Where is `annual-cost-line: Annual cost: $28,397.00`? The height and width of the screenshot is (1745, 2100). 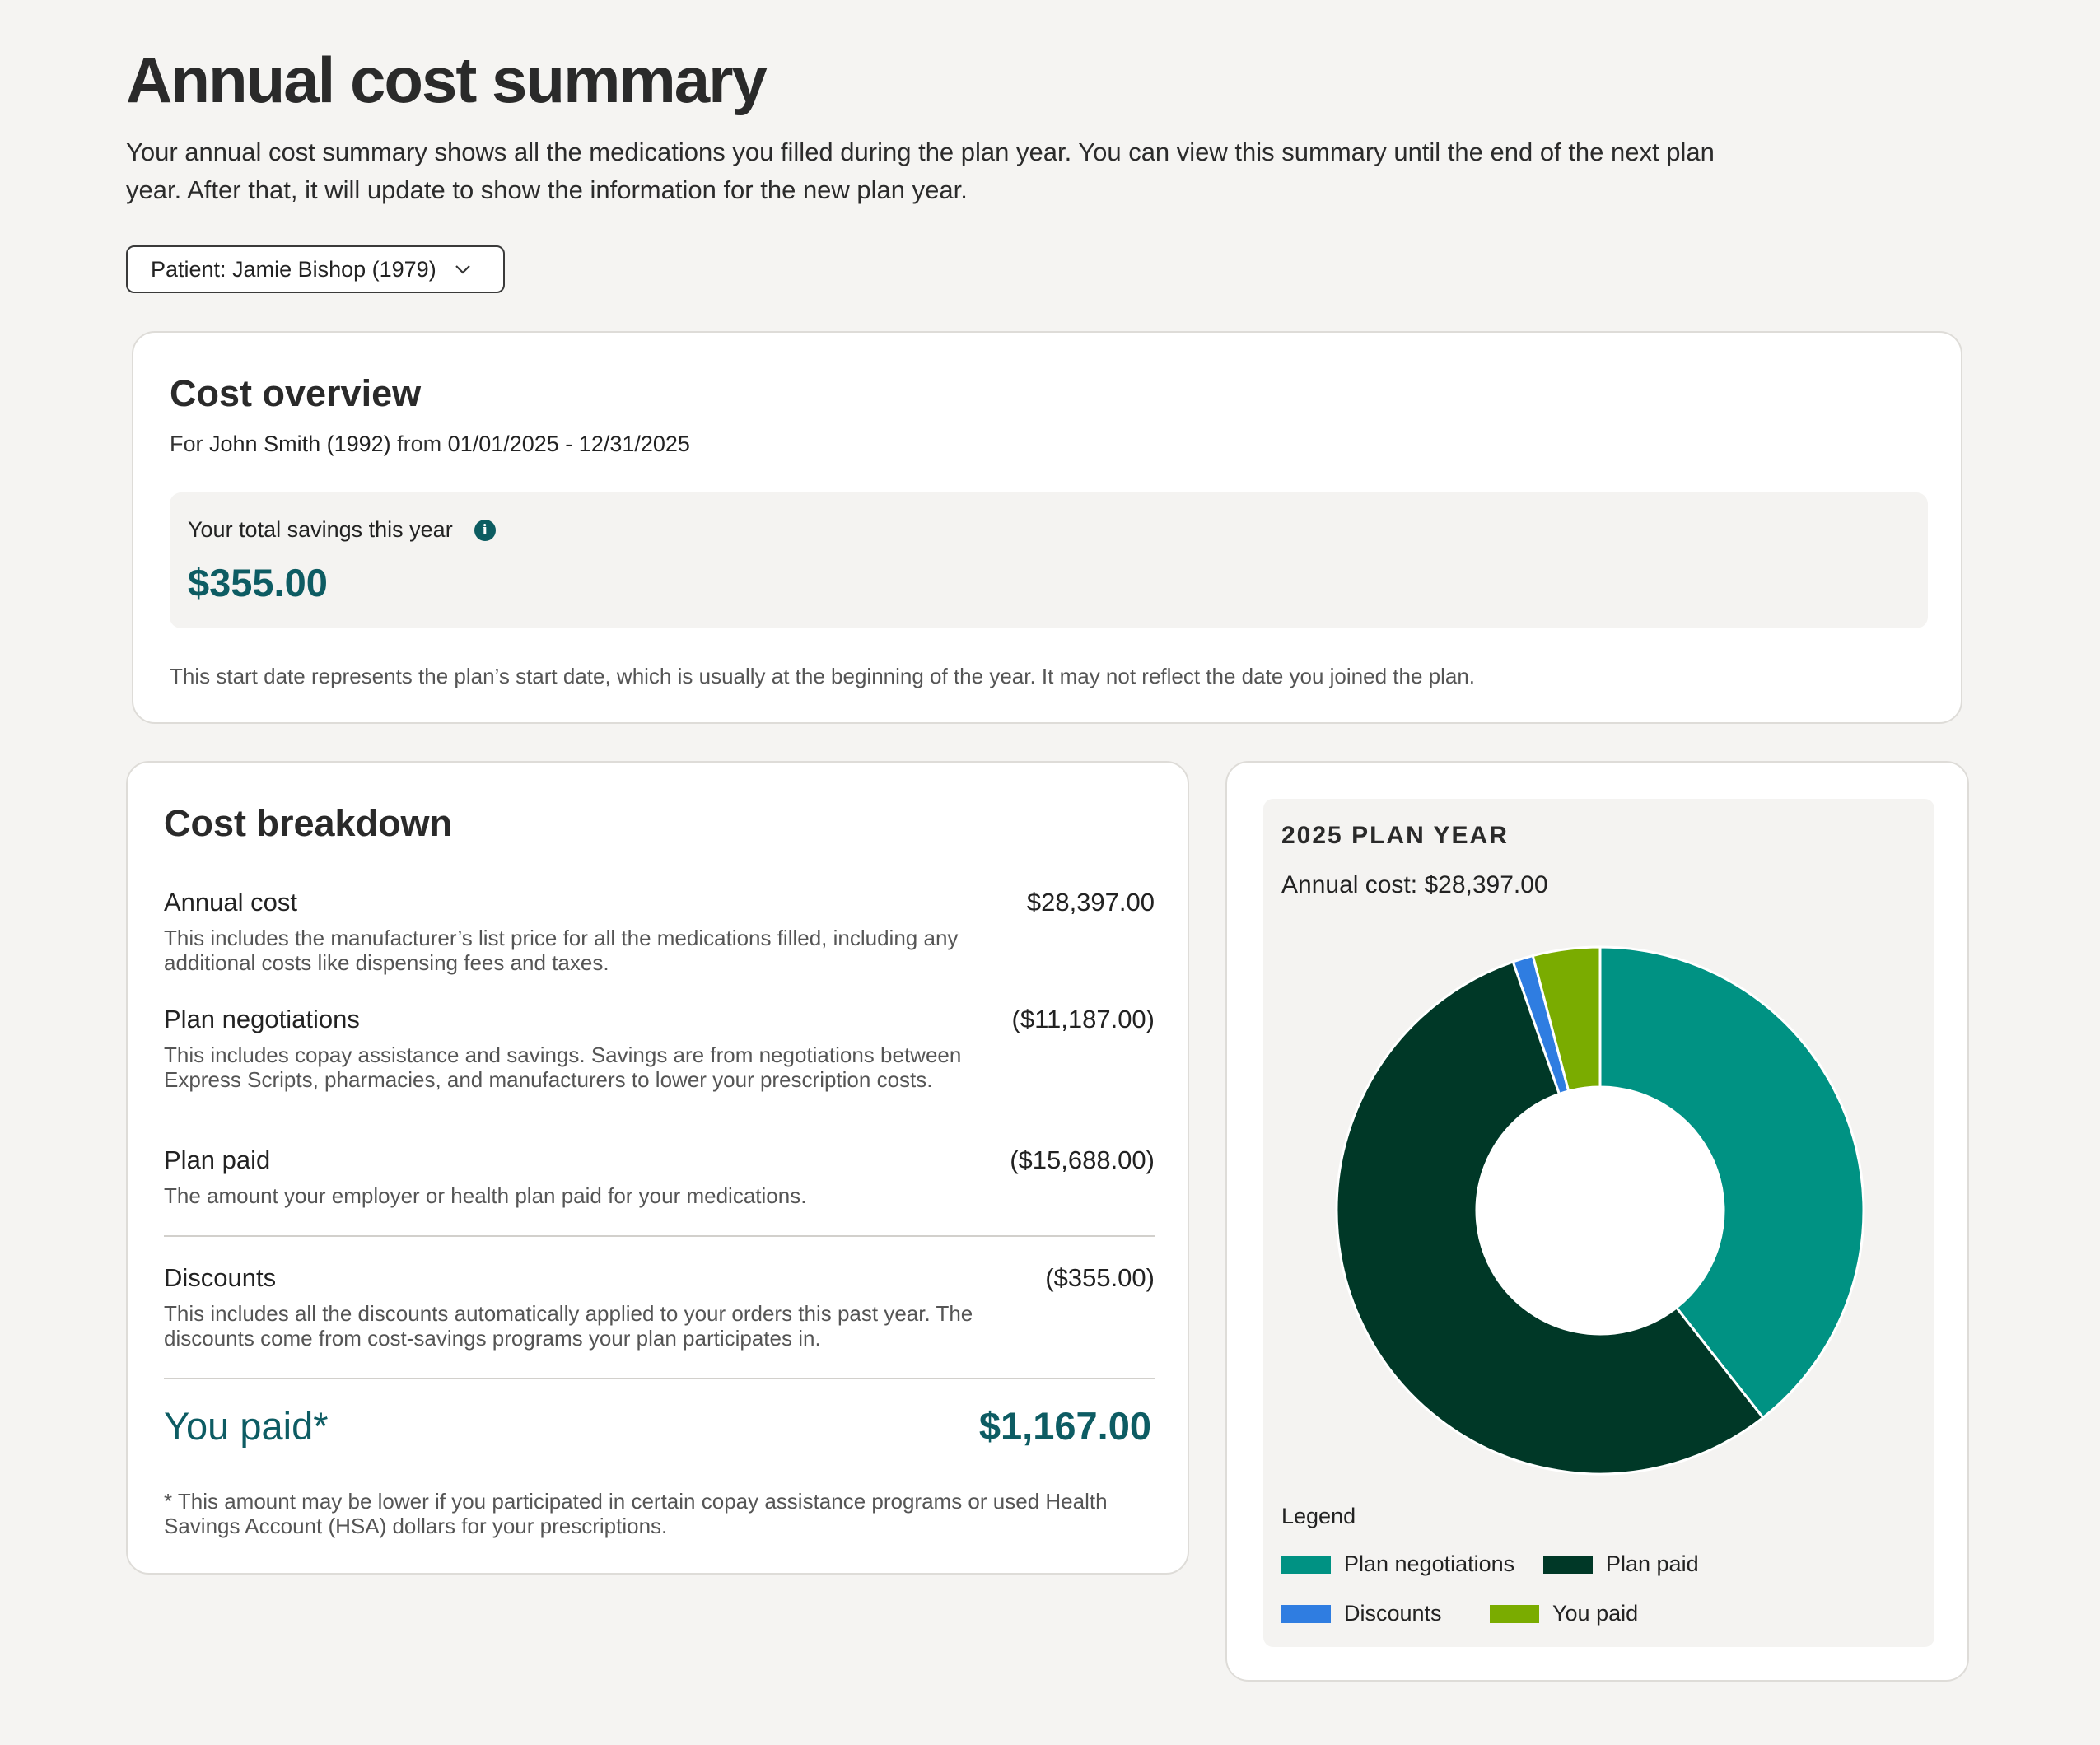 annual-cost-line: Annual cost: $28,397.00 is located at coordinates (1414, 885).